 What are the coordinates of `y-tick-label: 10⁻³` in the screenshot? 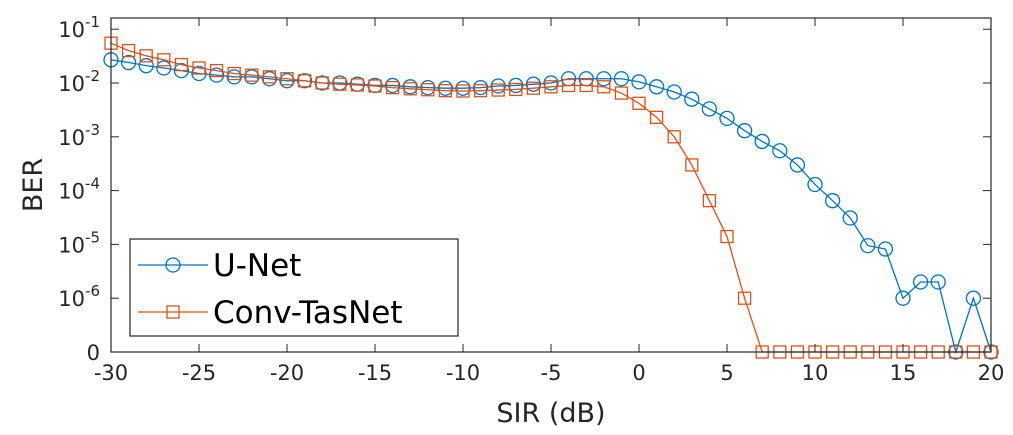 It's located at (79, 135).